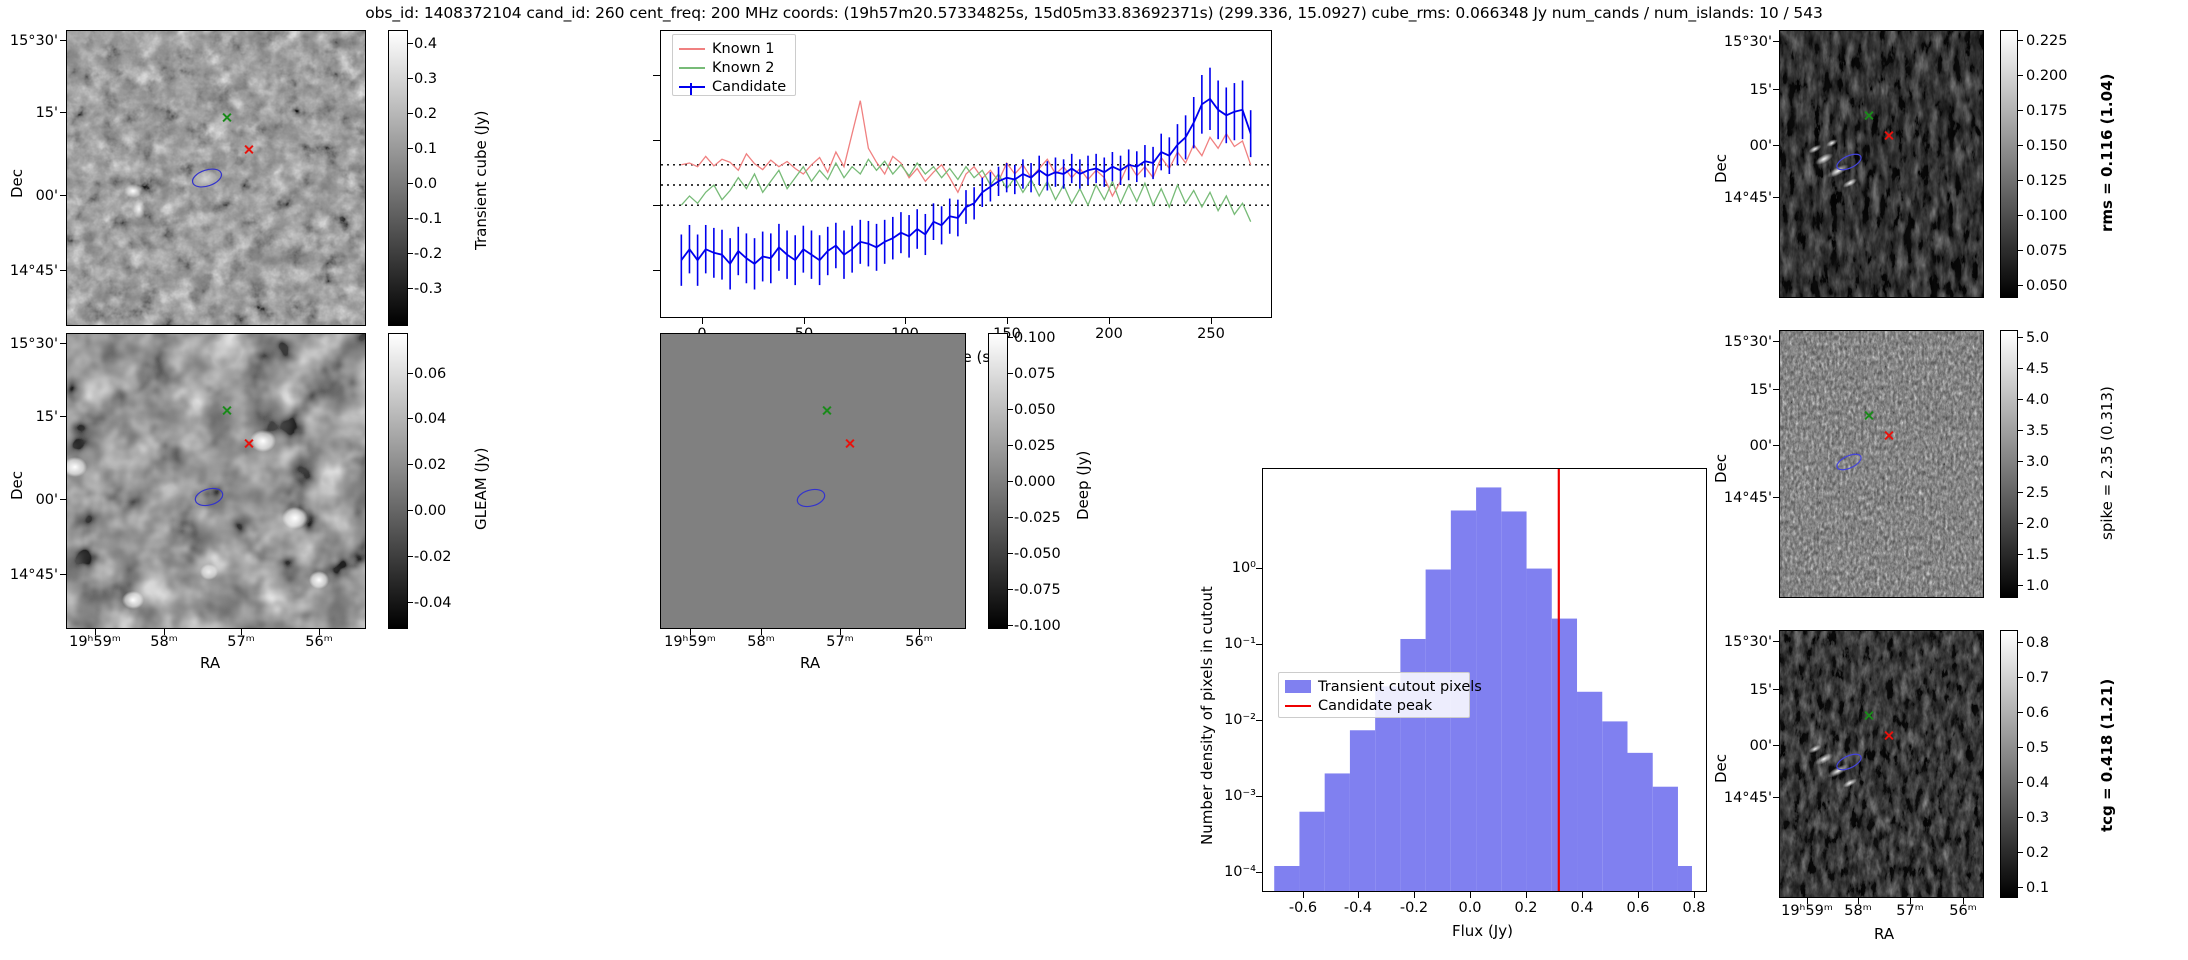 The height and width of the screenshot is (960, 2188). What do you see at coordinates (1760, 390) in the screenshot?
I see `spike-ytick-1: 15'` at bounding box center [1760, 390].